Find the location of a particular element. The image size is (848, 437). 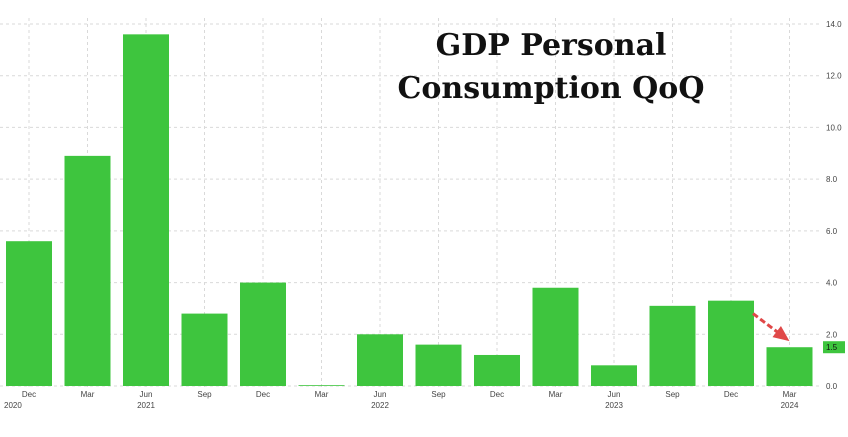

y-tick-label: 6.0 is located at coordinates (832, 231).